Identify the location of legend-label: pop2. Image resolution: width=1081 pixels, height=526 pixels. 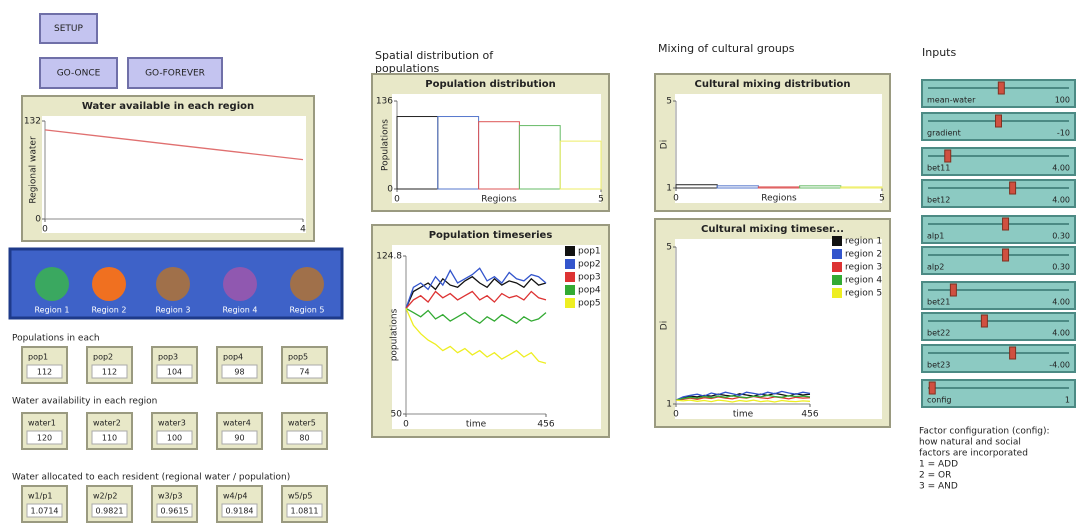
(589, 265).